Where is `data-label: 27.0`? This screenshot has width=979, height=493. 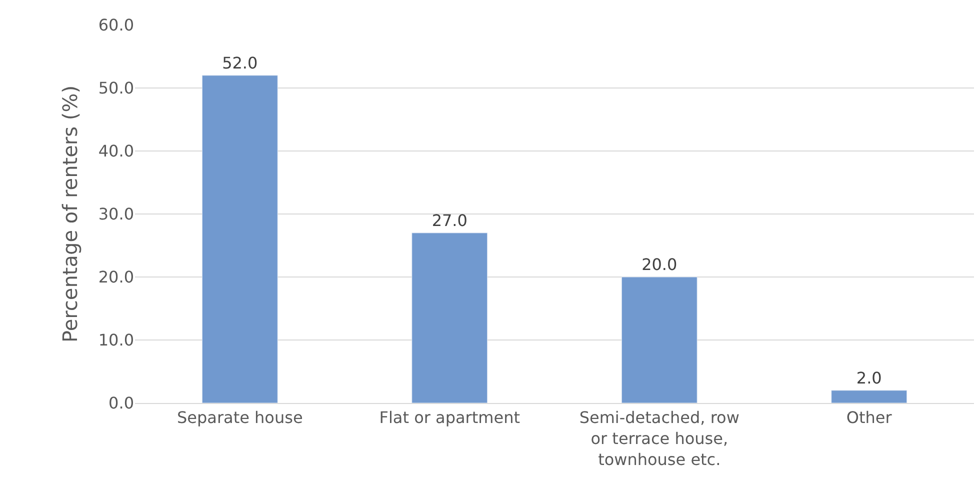 data-label: 27.0 is located at coordinates (450, 220).